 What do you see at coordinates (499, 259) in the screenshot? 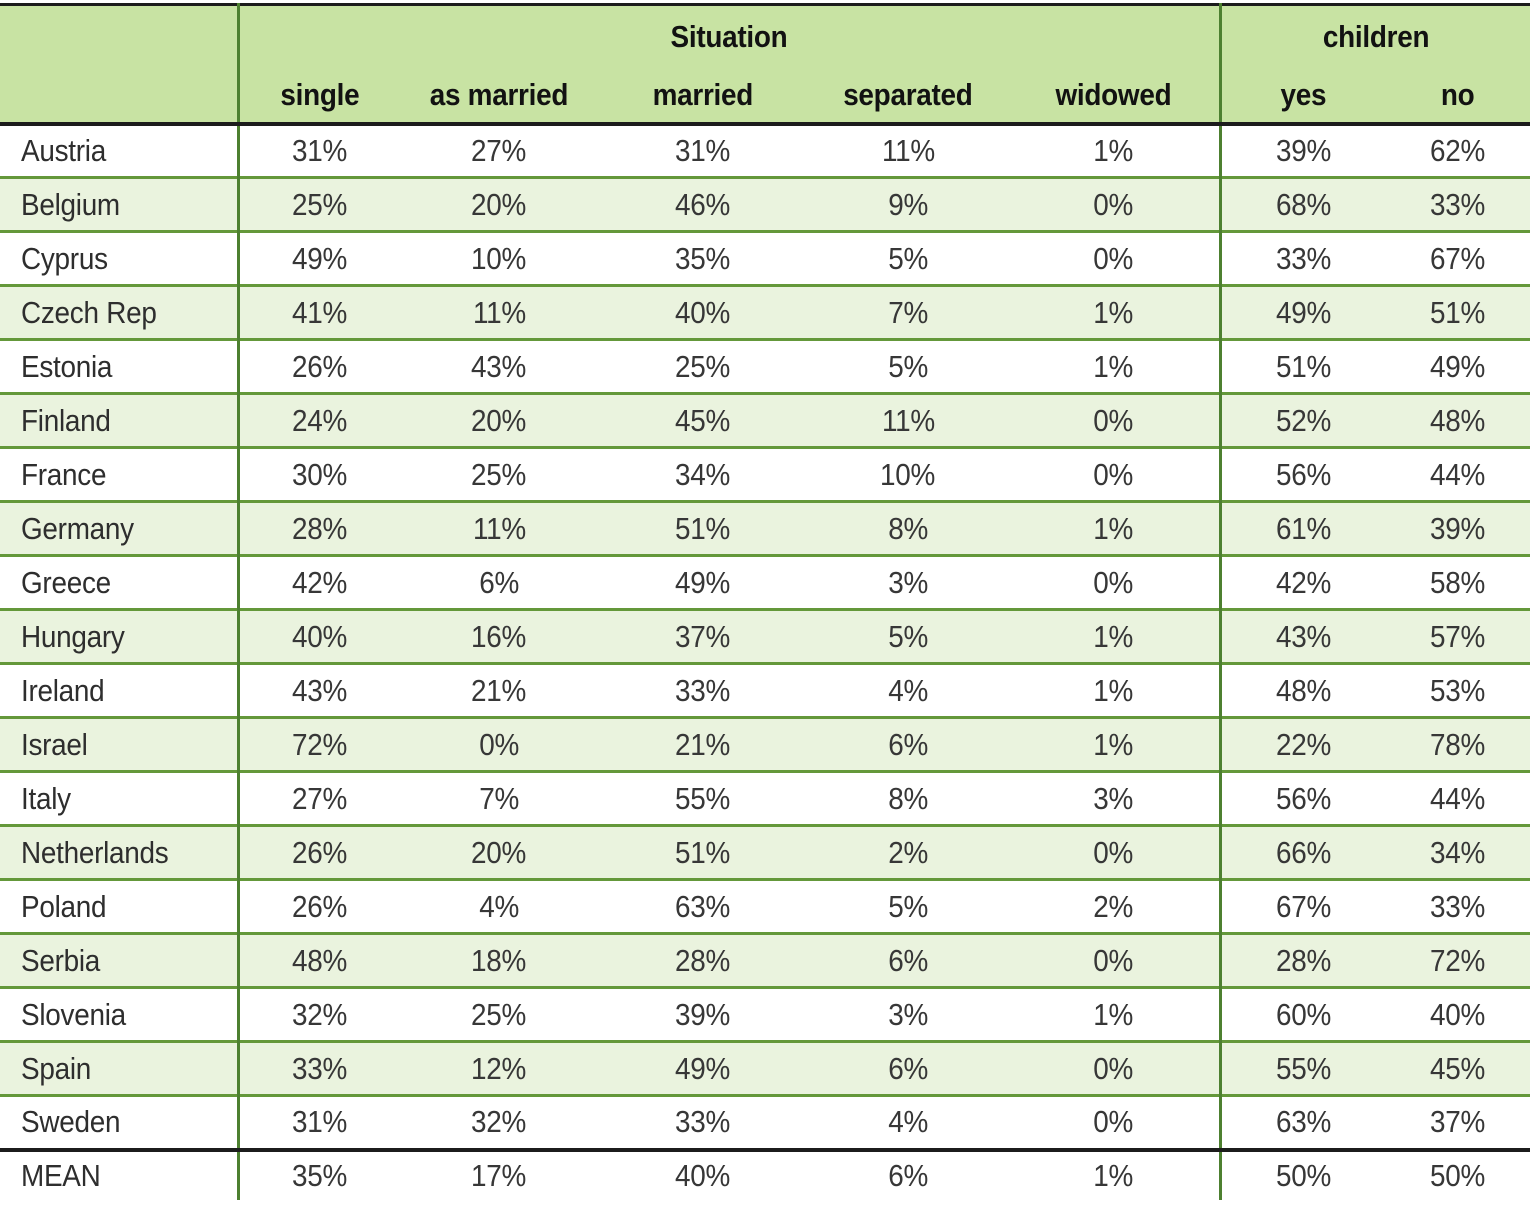
I see `value-cell: 10%` at bounding box center [499, 259].